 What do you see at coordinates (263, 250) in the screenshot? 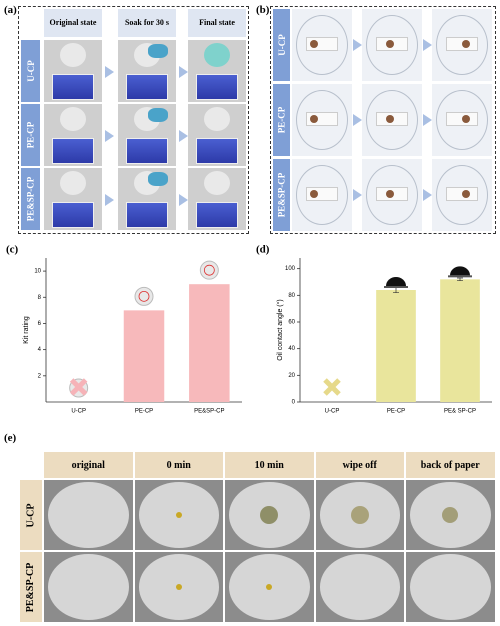
I see `panel-label: (d)` at bounding box center [263, 250].